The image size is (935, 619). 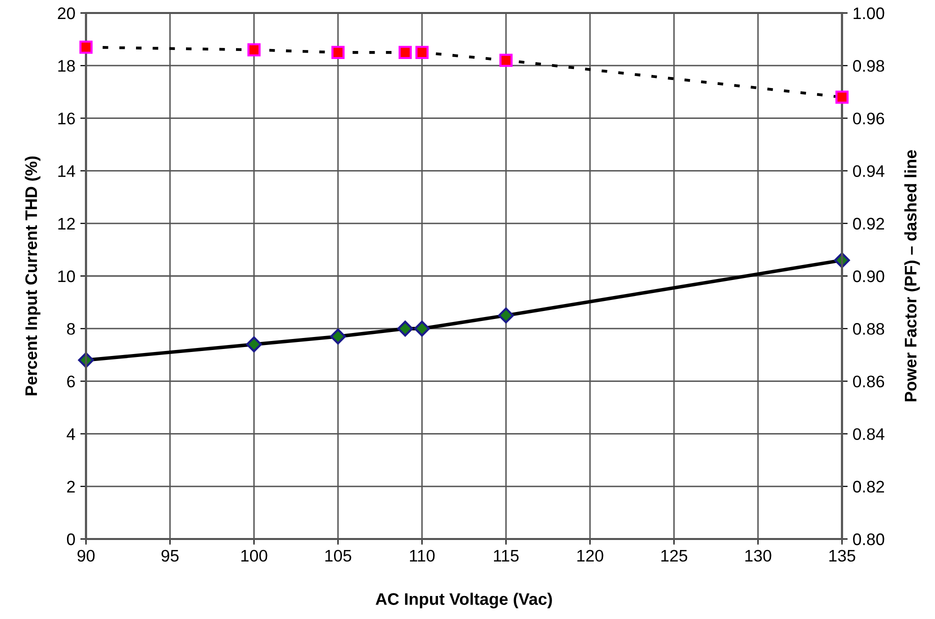 I want to click on x-tick-label: 125, so click(x=674, y=556).